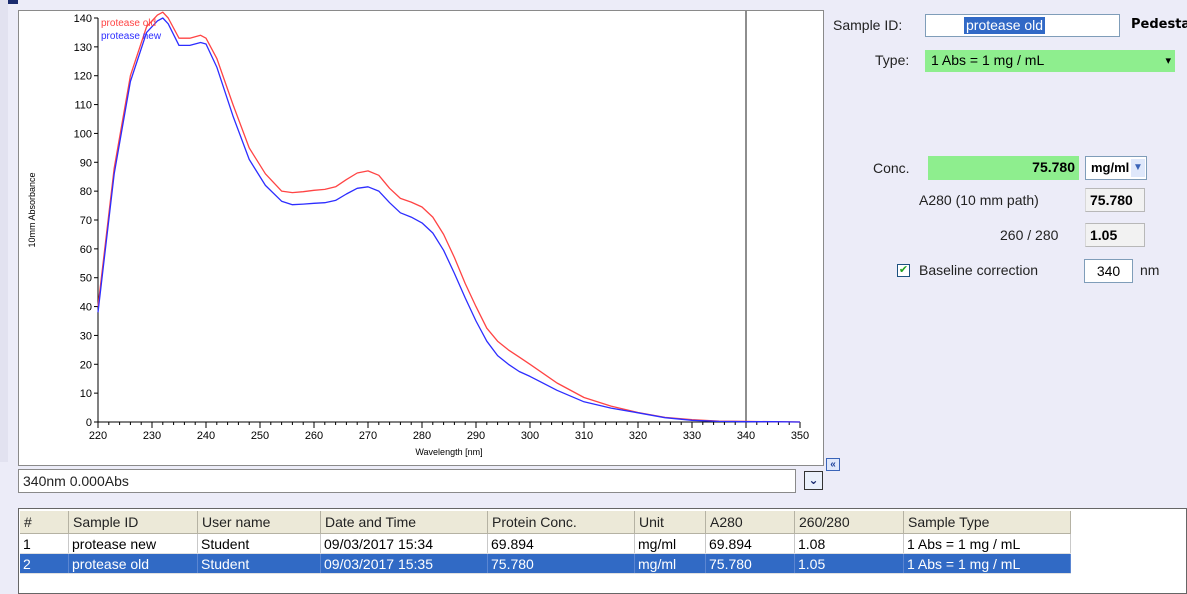  Describe the element at coordinates (1005, 25) in the screenshot. I see `sample-id-value: protease old` at that location.